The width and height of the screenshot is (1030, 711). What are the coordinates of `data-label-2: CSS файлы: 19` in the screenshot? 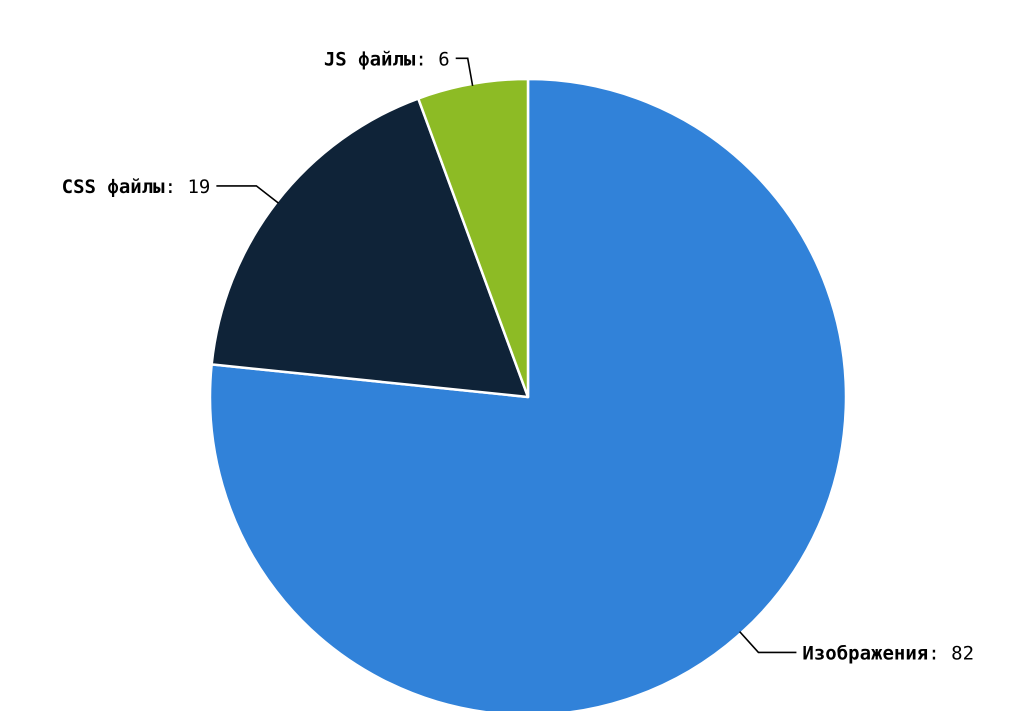 It's located at (136, 187).